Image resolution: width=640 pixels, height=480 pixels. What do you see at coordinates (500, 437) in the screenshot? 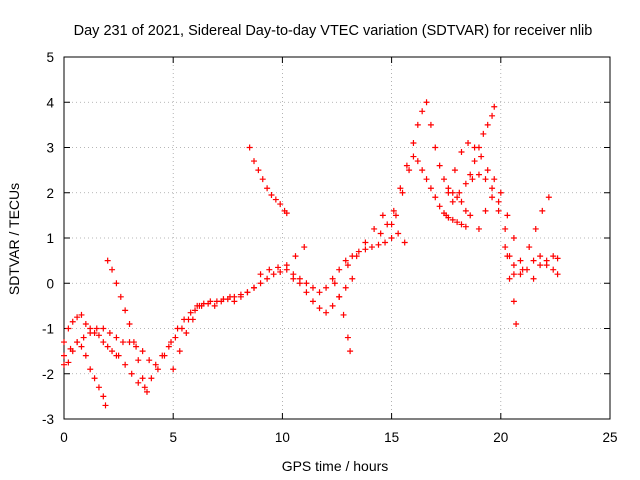
I see `x-tick-label: 20` at bounding box center [500, 437].